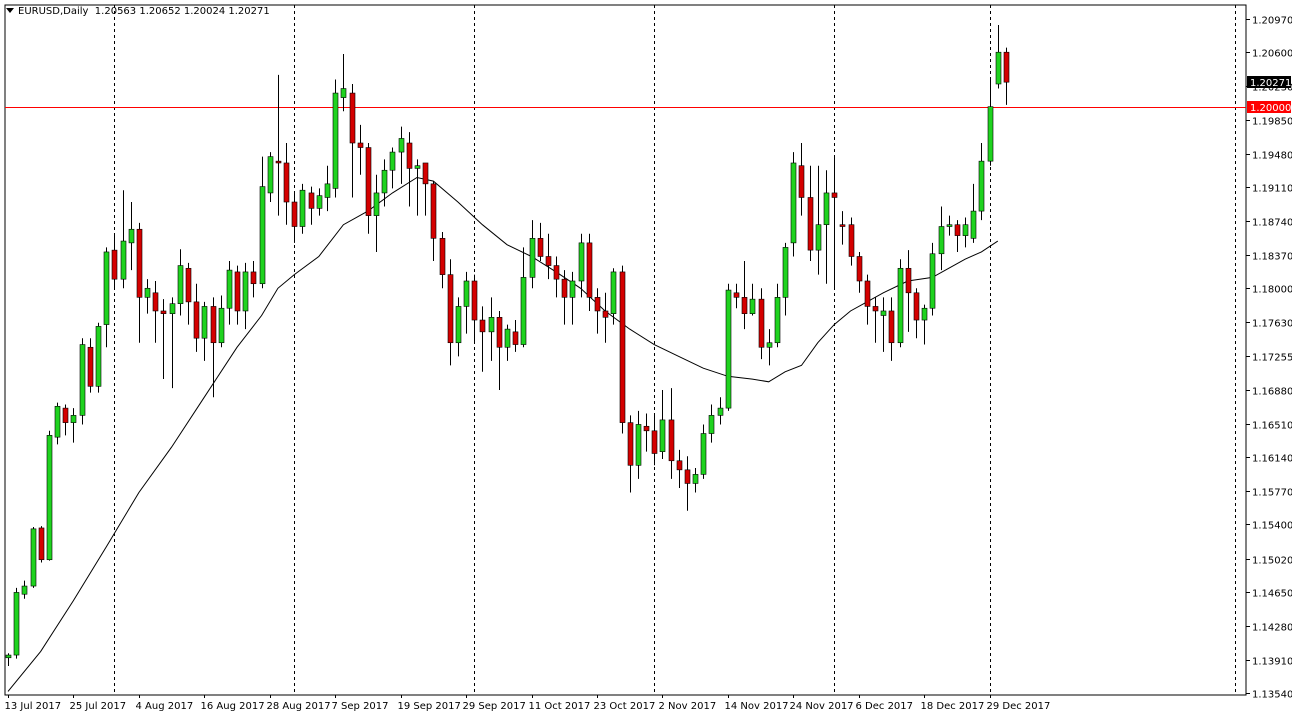 The width and height of the screenshot is (1292, 723). I want to click on y-tick-label: 1.18000, so click(1272, 290).